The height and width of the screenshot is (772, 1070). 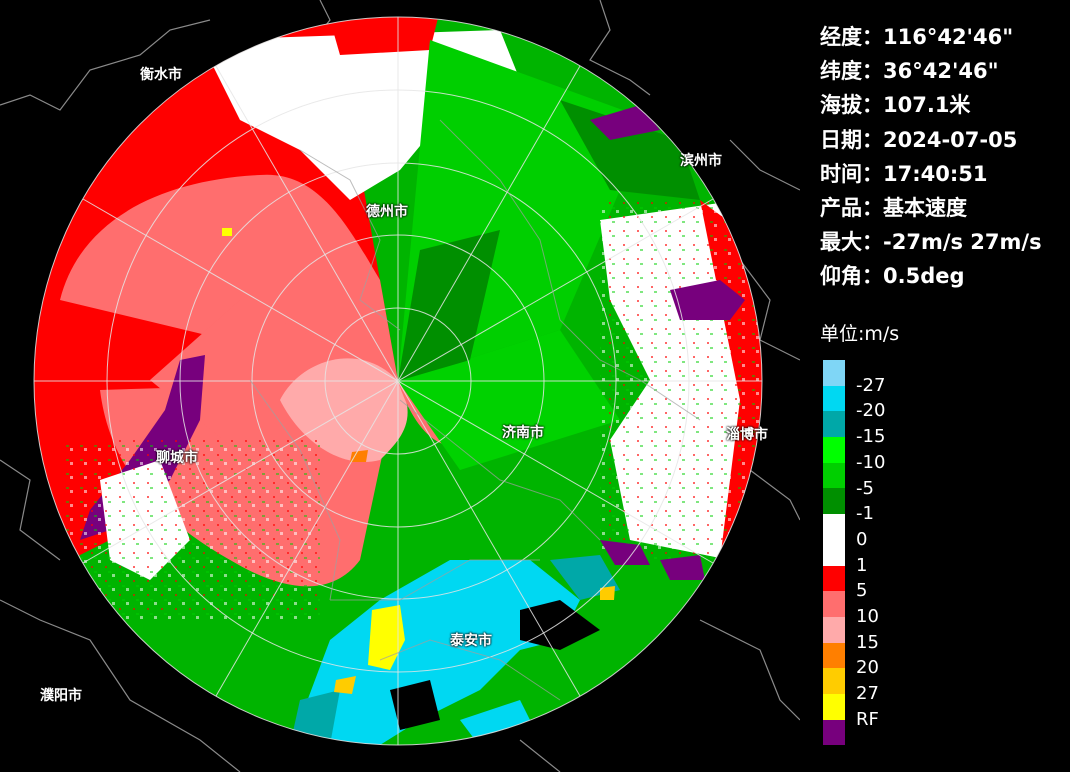 What do you see at coordinates (962, 242) in the screenshot?
I see `max-value: -27m/s 27m/s` at bounding box center [962, 242].